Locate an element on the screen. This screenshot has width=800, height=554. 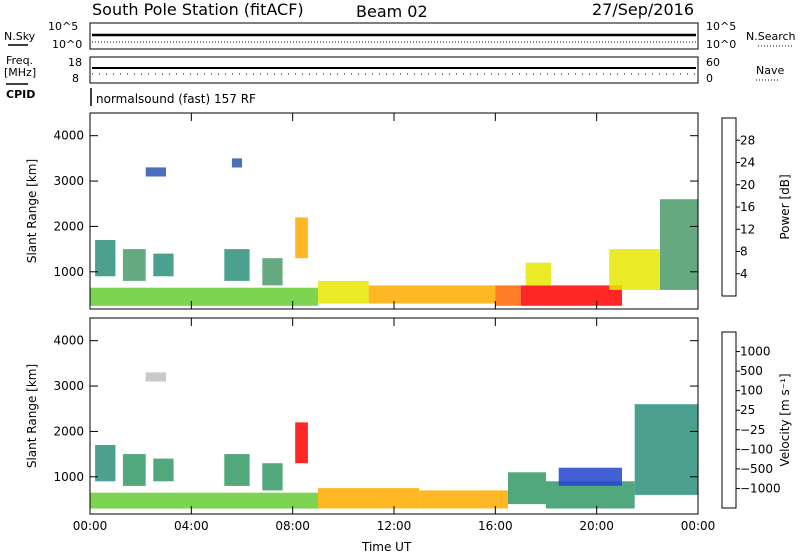
power-colorbar-label-6: 28 is located at coordinates (747, 140).